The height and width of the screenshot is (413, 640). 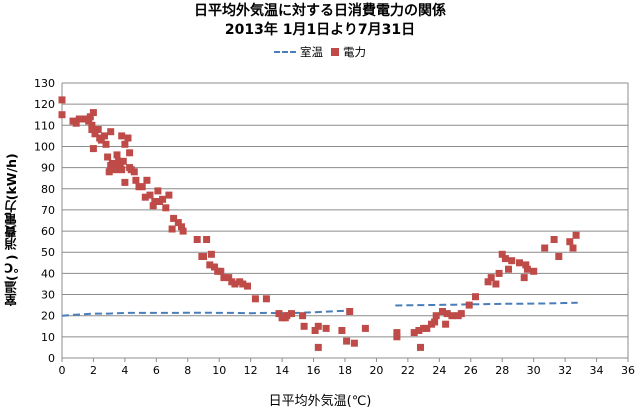 What do you see at coordinates (48, 231) in the screenshot?
I see `y-tick-label: 60` at bounding box center [48, 231].